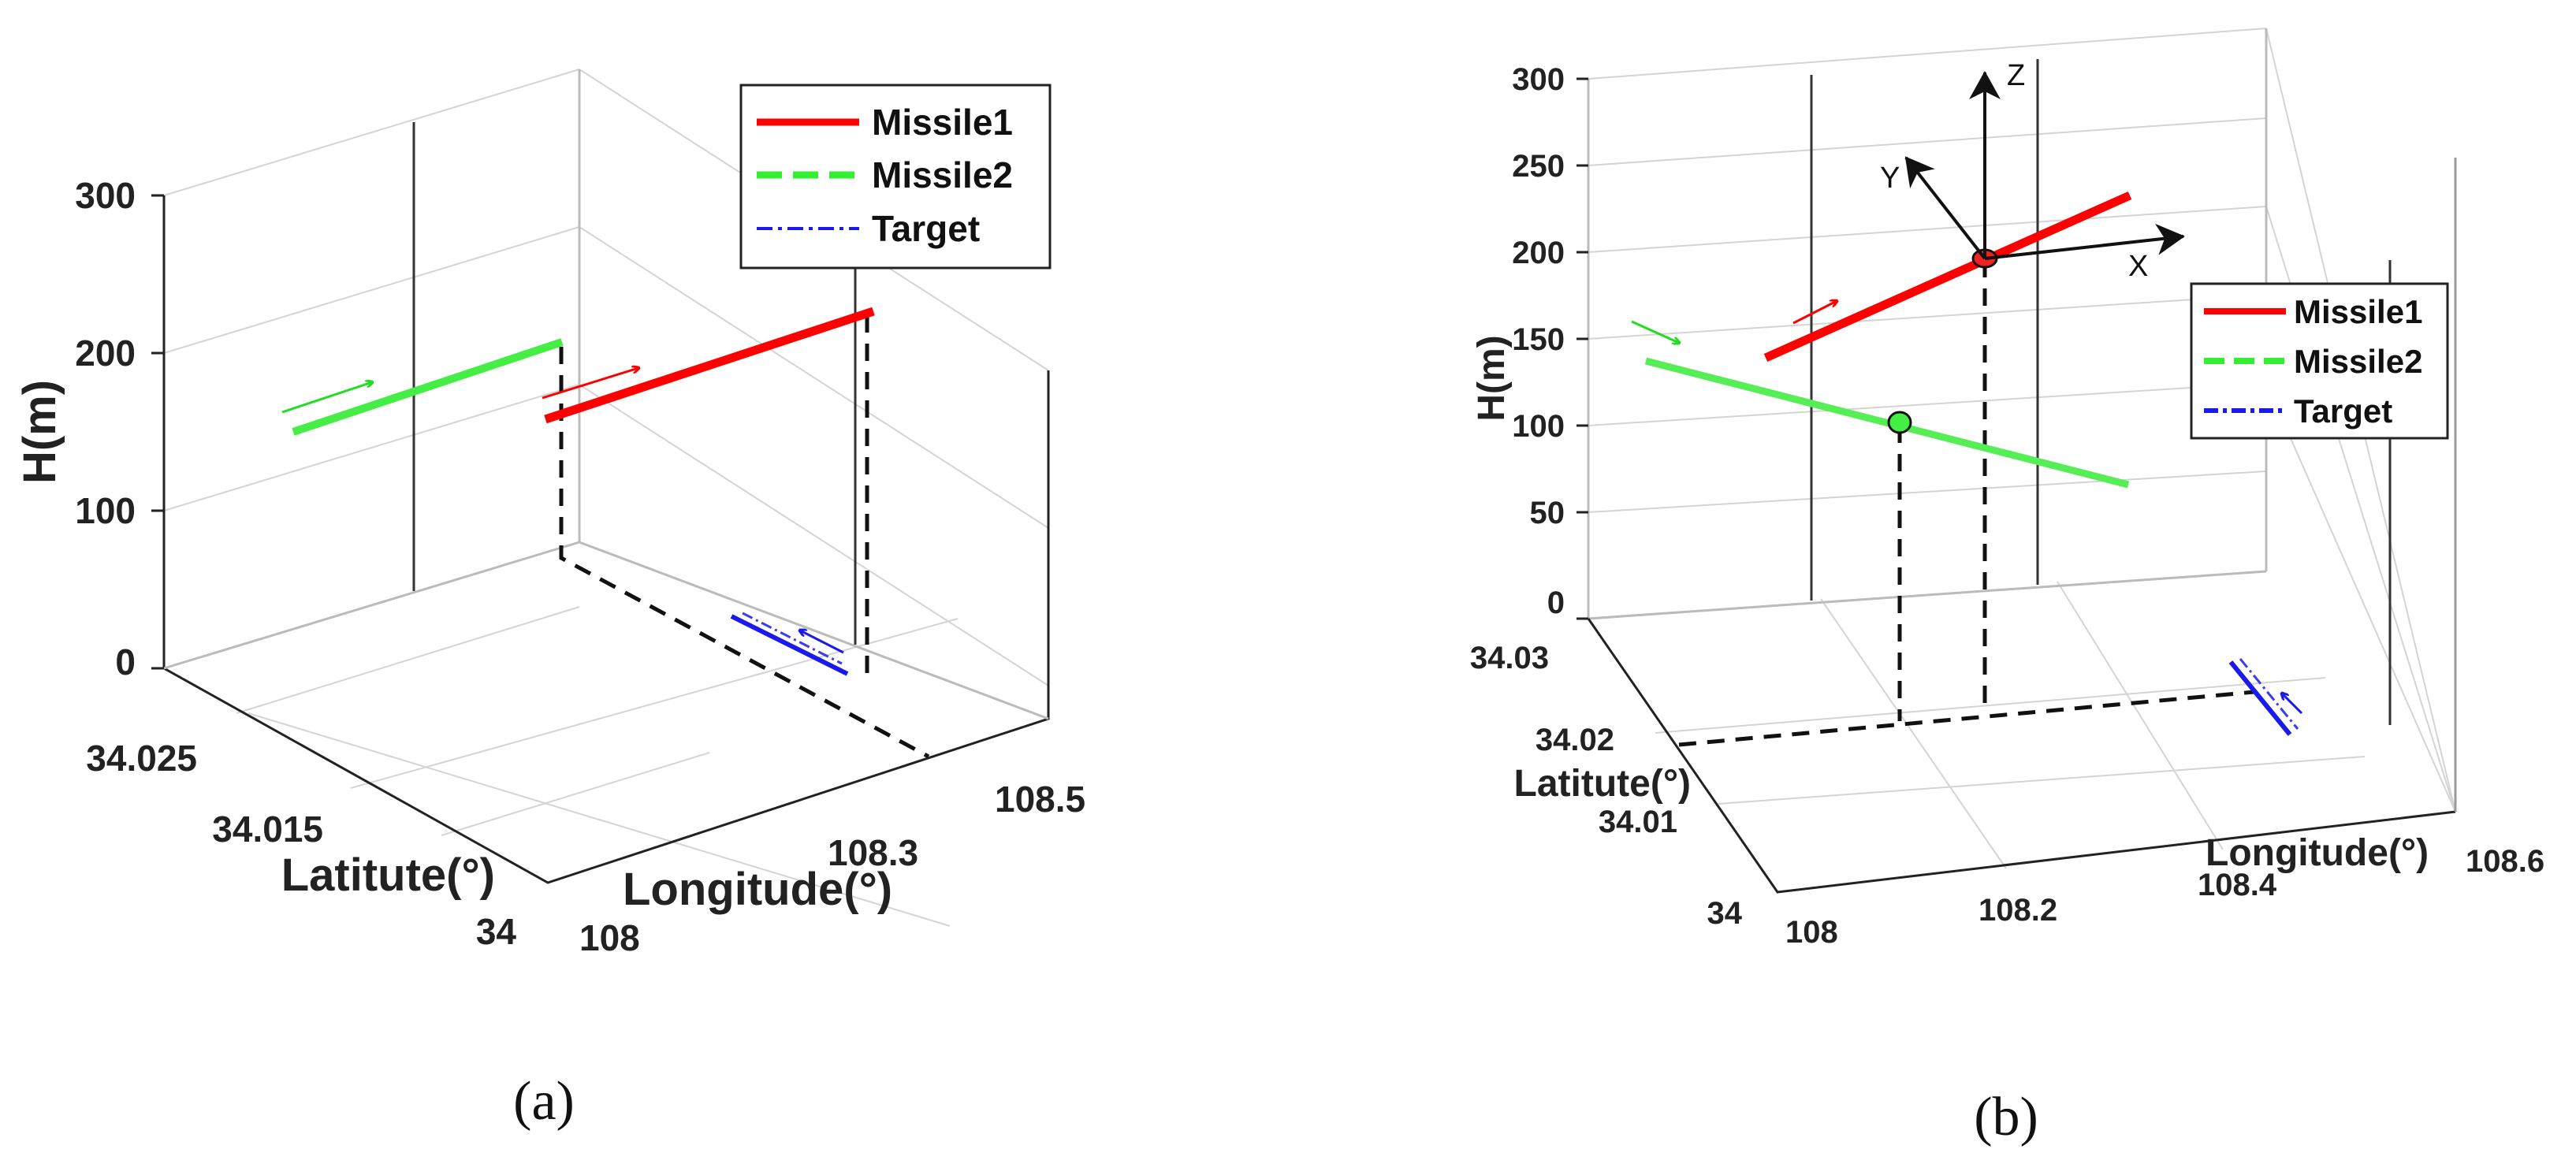 This screenshot has width=2576, height=1164. Describe the element at coordinates (2032, 171) in the screenshot. I see `panel-b-coordinate-frame: Z Y X` at that location.